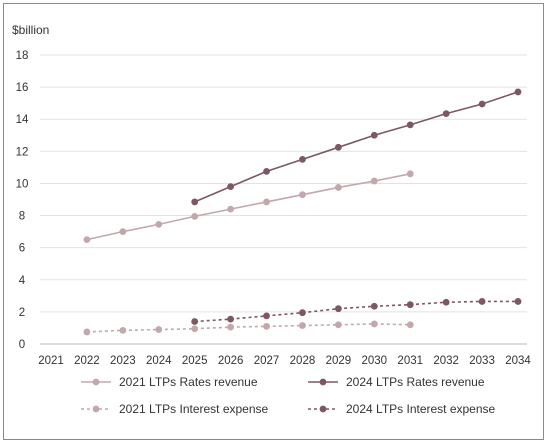 Image resolution: width=549 pixels, height=445 pixels. Describe the element at coordinates (22, 120) in the screenshot. I see `y-tick-label: 14` at that location.